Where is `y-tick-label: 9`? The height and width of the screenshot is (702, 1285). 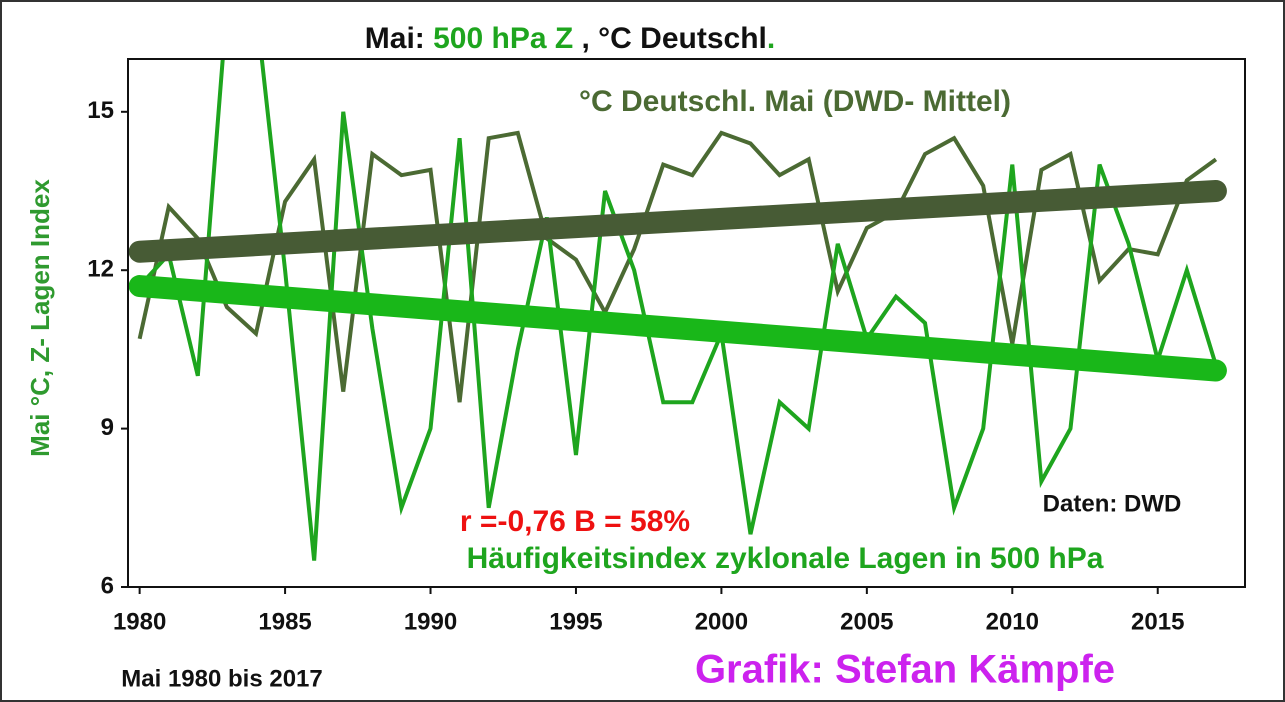 y-tick-label: 9 is located at coordinates (107, 427).